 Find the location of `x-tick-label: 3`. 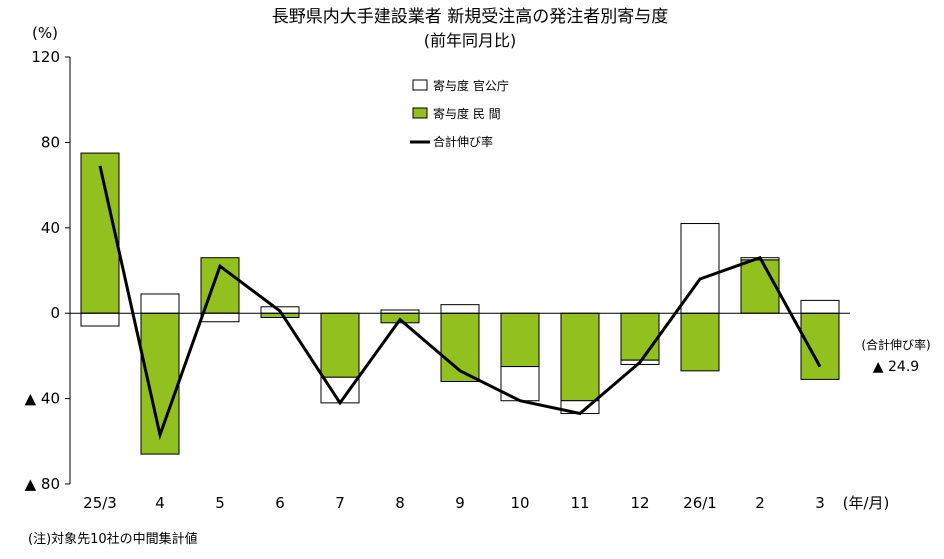

x-tick-label: 3 is located at coordinates (820, 503).